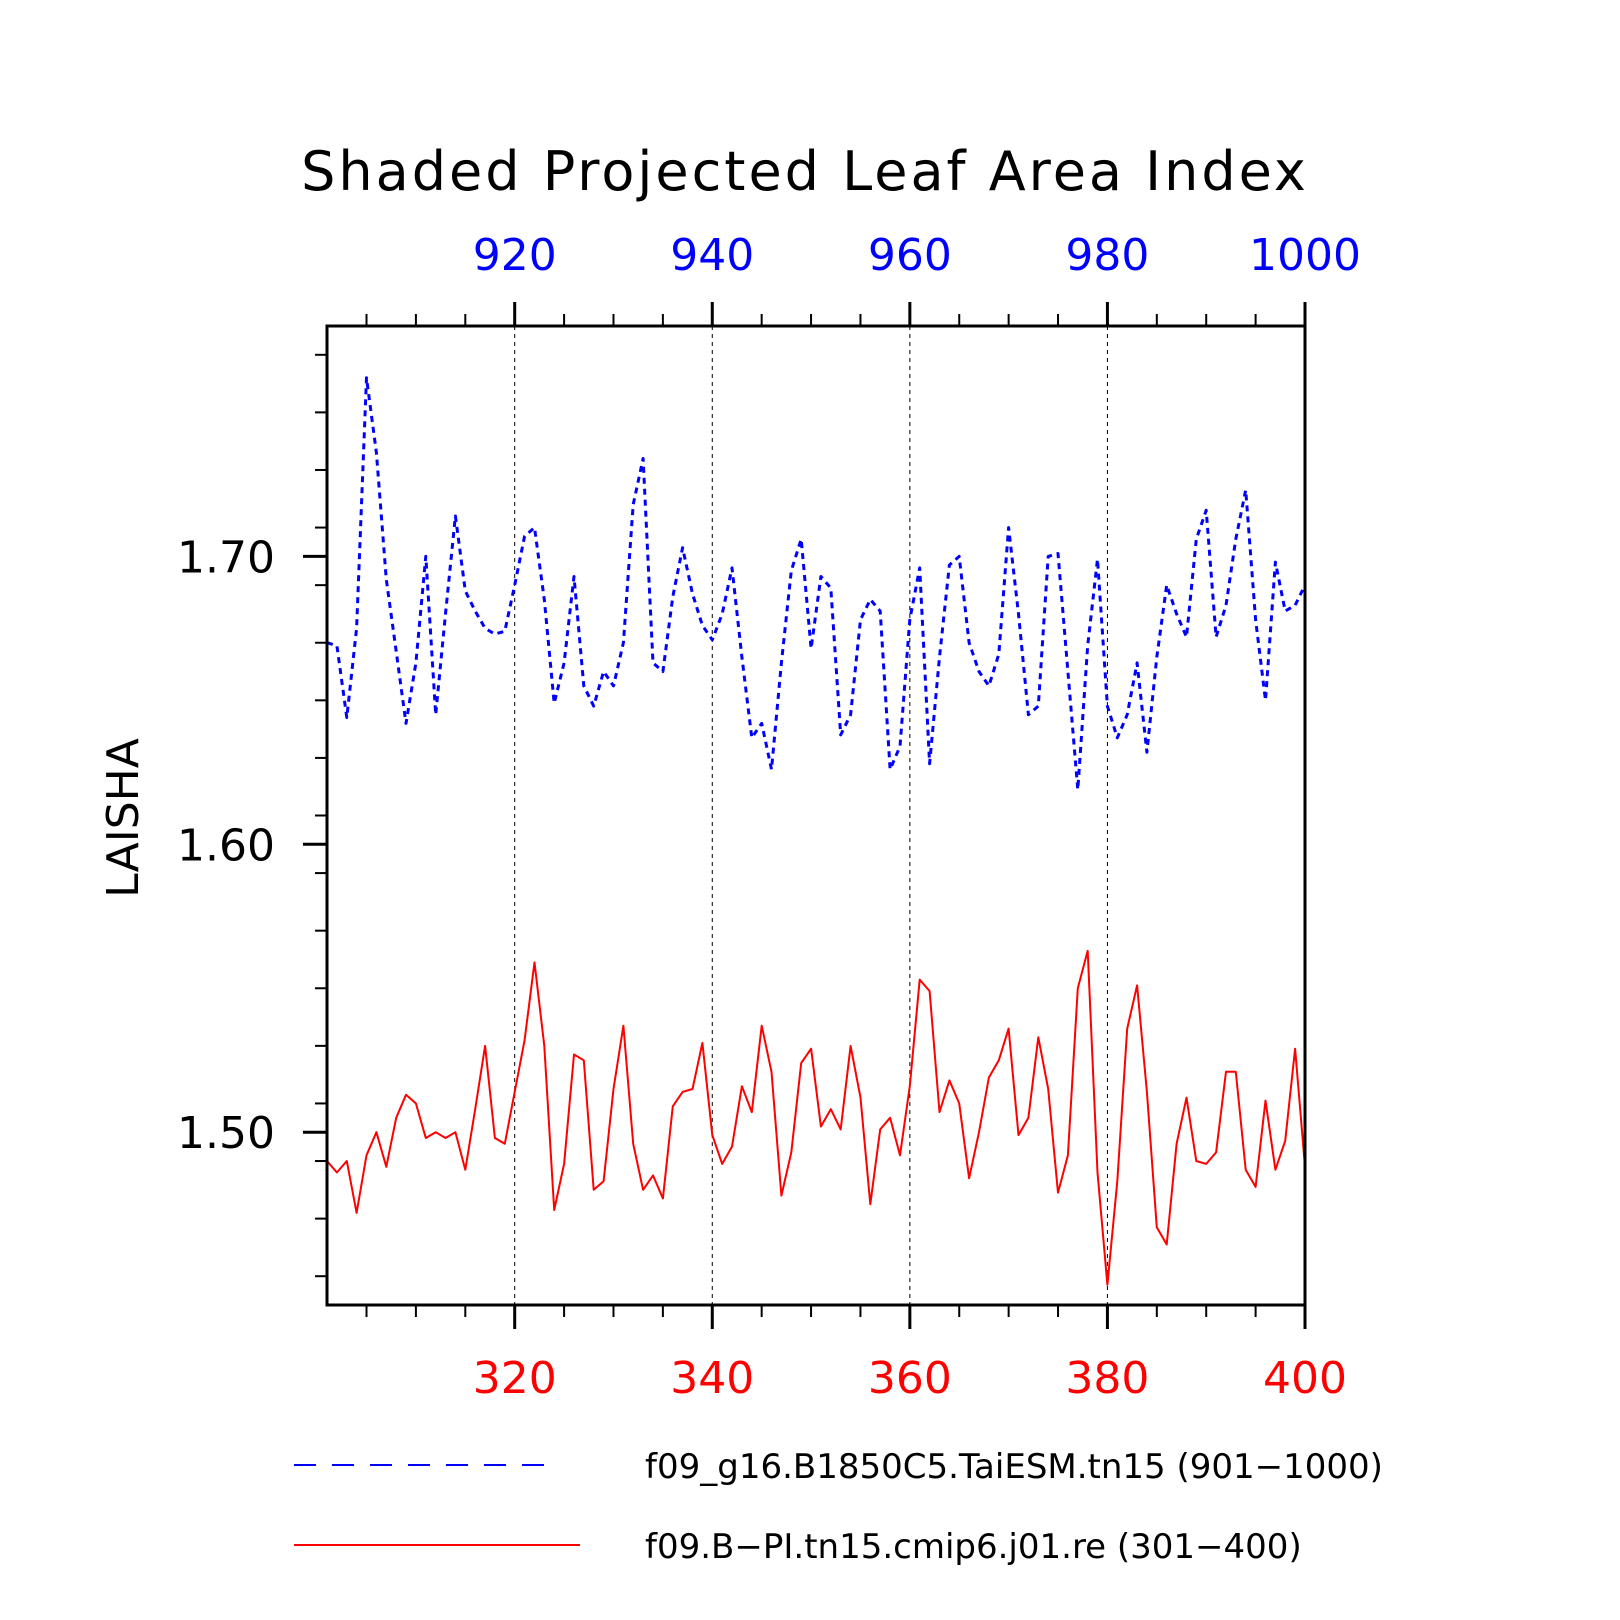 The width and height of the screenshot is (1620, 1620). Describe the element at coordinates (226, 557) in the screenshot. I see `y-tick-label: 1.70` at that location.